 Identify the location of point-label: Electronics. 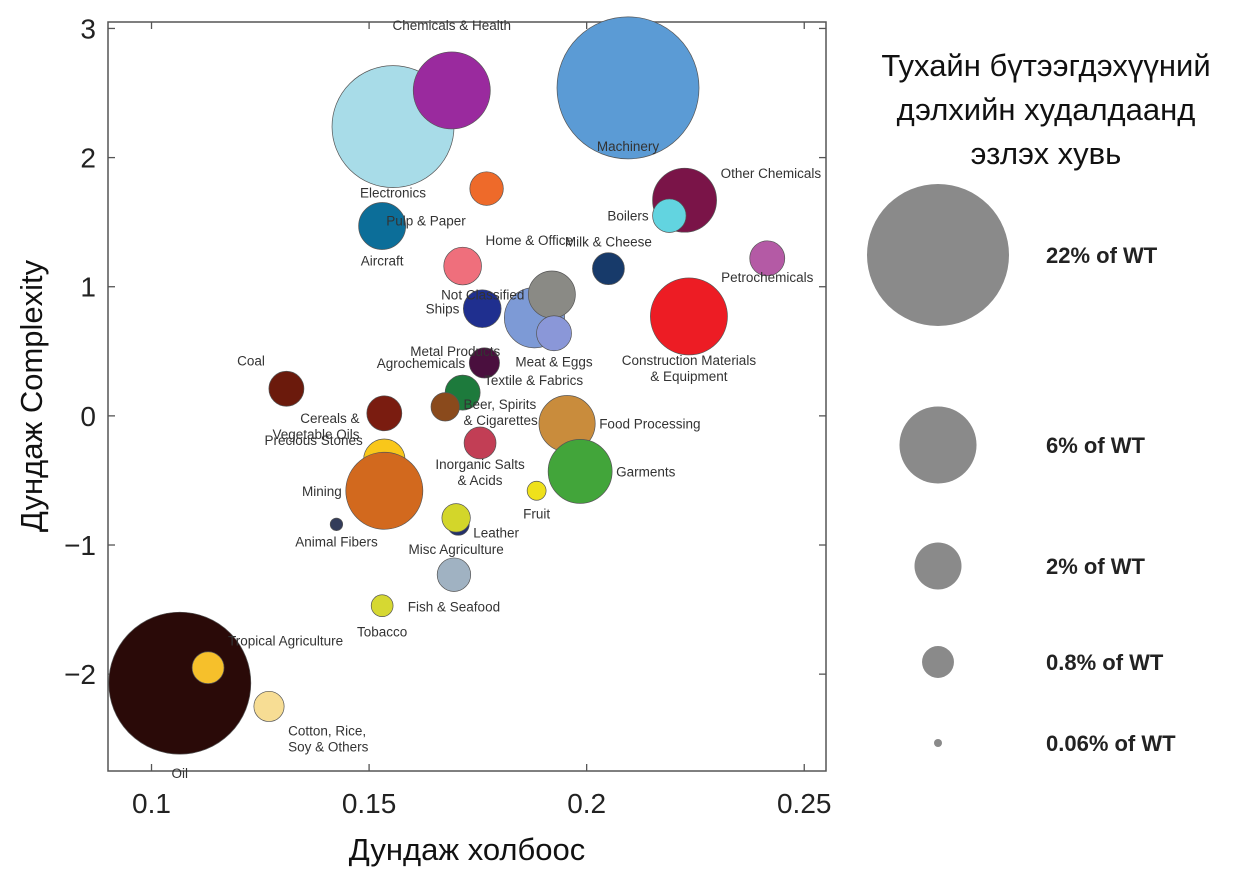
(393, 193).